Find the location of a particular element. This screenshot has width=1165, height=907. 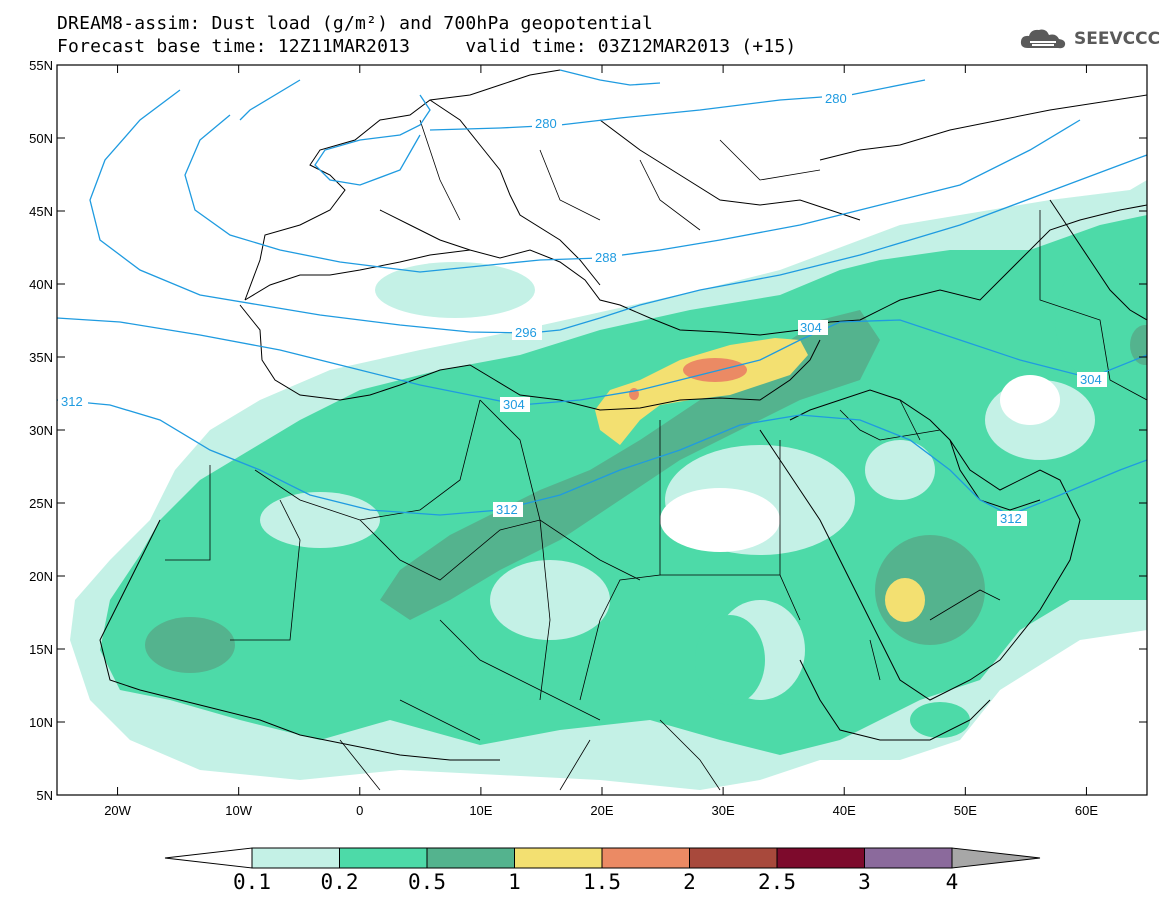

dust-level-1.5 is located at coordinates (715, 370).